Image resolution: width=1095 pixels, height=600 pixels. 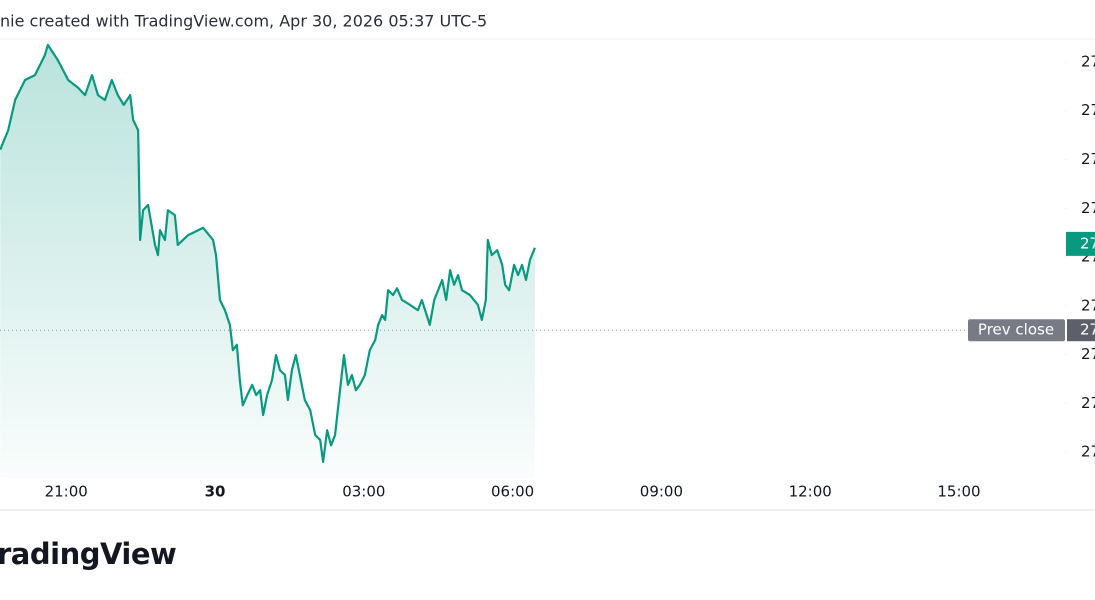 What do you see at coordinates (958, 492) in the screenshot?
I see `x-tick-label: 15:00` at bounding box center [958, 492].